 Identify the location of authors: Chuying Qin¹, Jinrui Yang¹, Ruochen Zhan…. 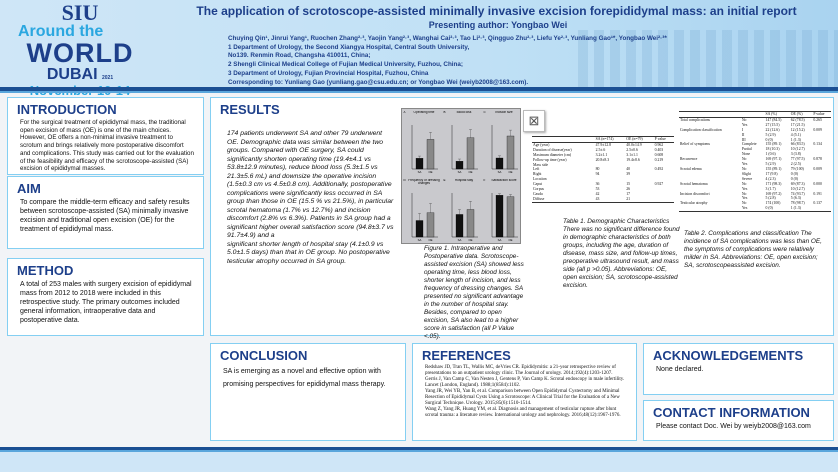
(447, 38).